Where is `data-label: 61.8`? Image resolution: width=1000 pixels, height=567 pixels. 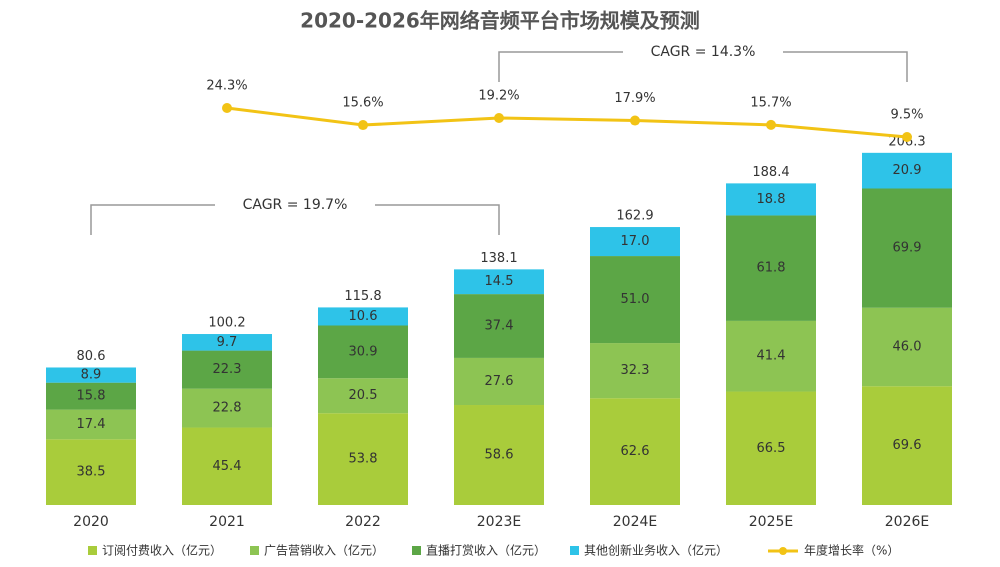
data-label: 61.8 is located at coordinates (771, 268).